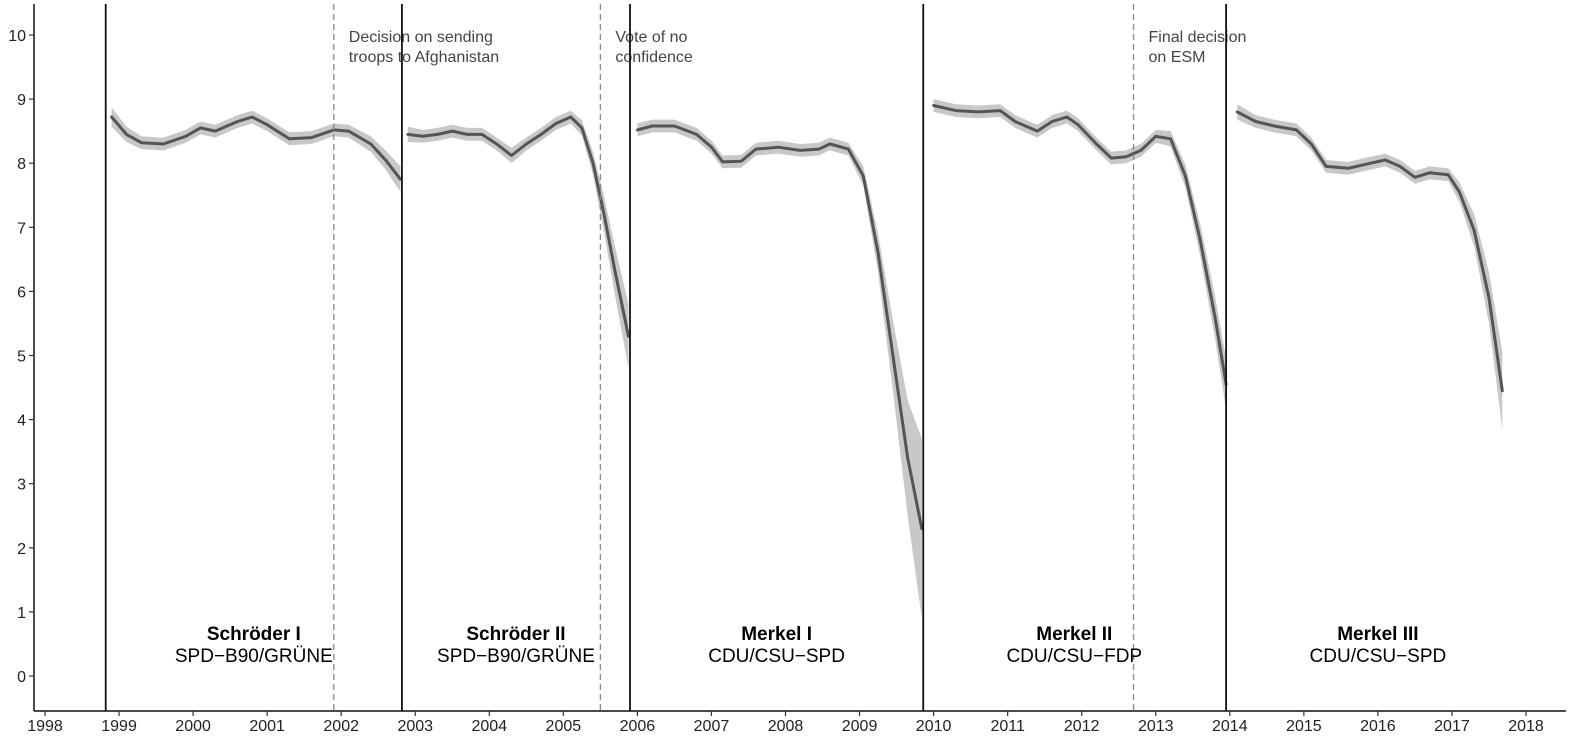  I want to click on x-tick-label-2018: 2018, so click(1526, 726).